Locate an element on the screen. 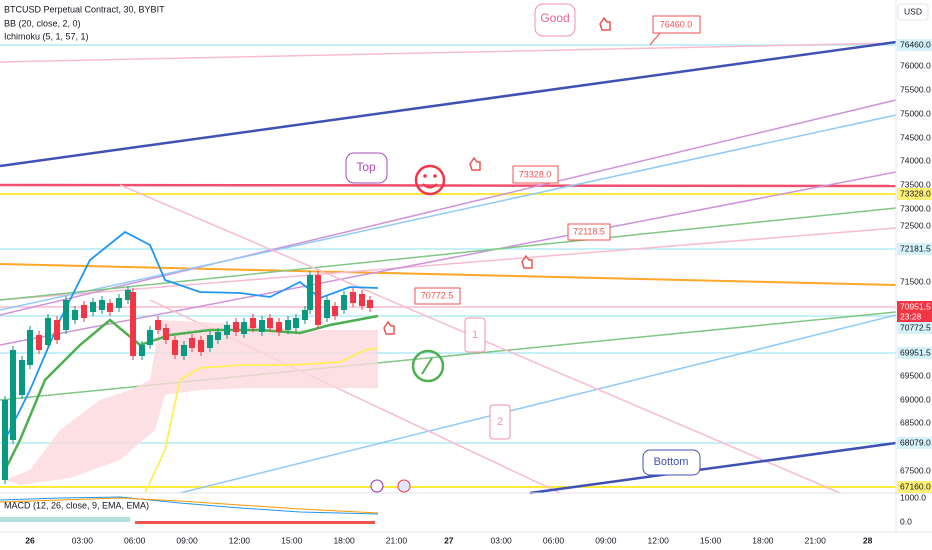  time-label: 12:00 is located at coordinates (240, 540).